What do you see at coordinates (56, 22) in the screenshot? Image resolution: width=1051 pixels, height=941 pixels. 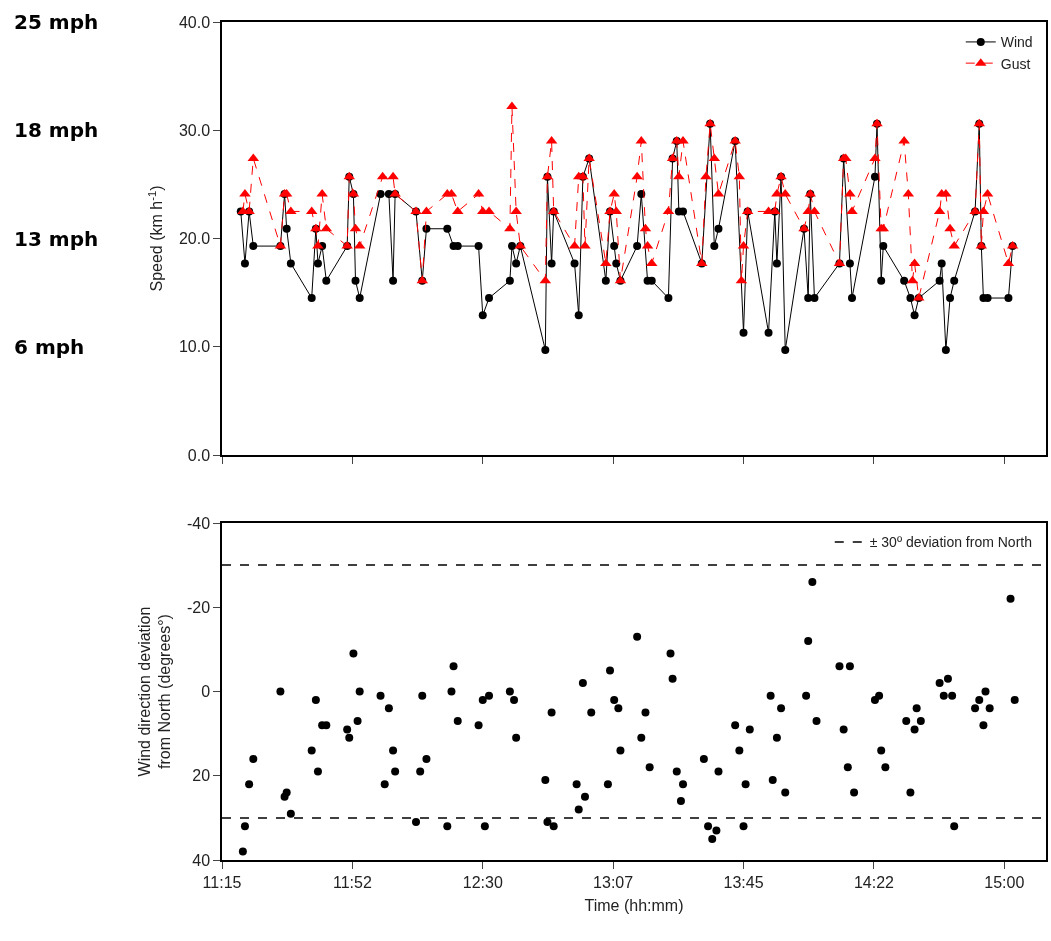 I see `text: 25 mph` at bounding box center [56, 22].